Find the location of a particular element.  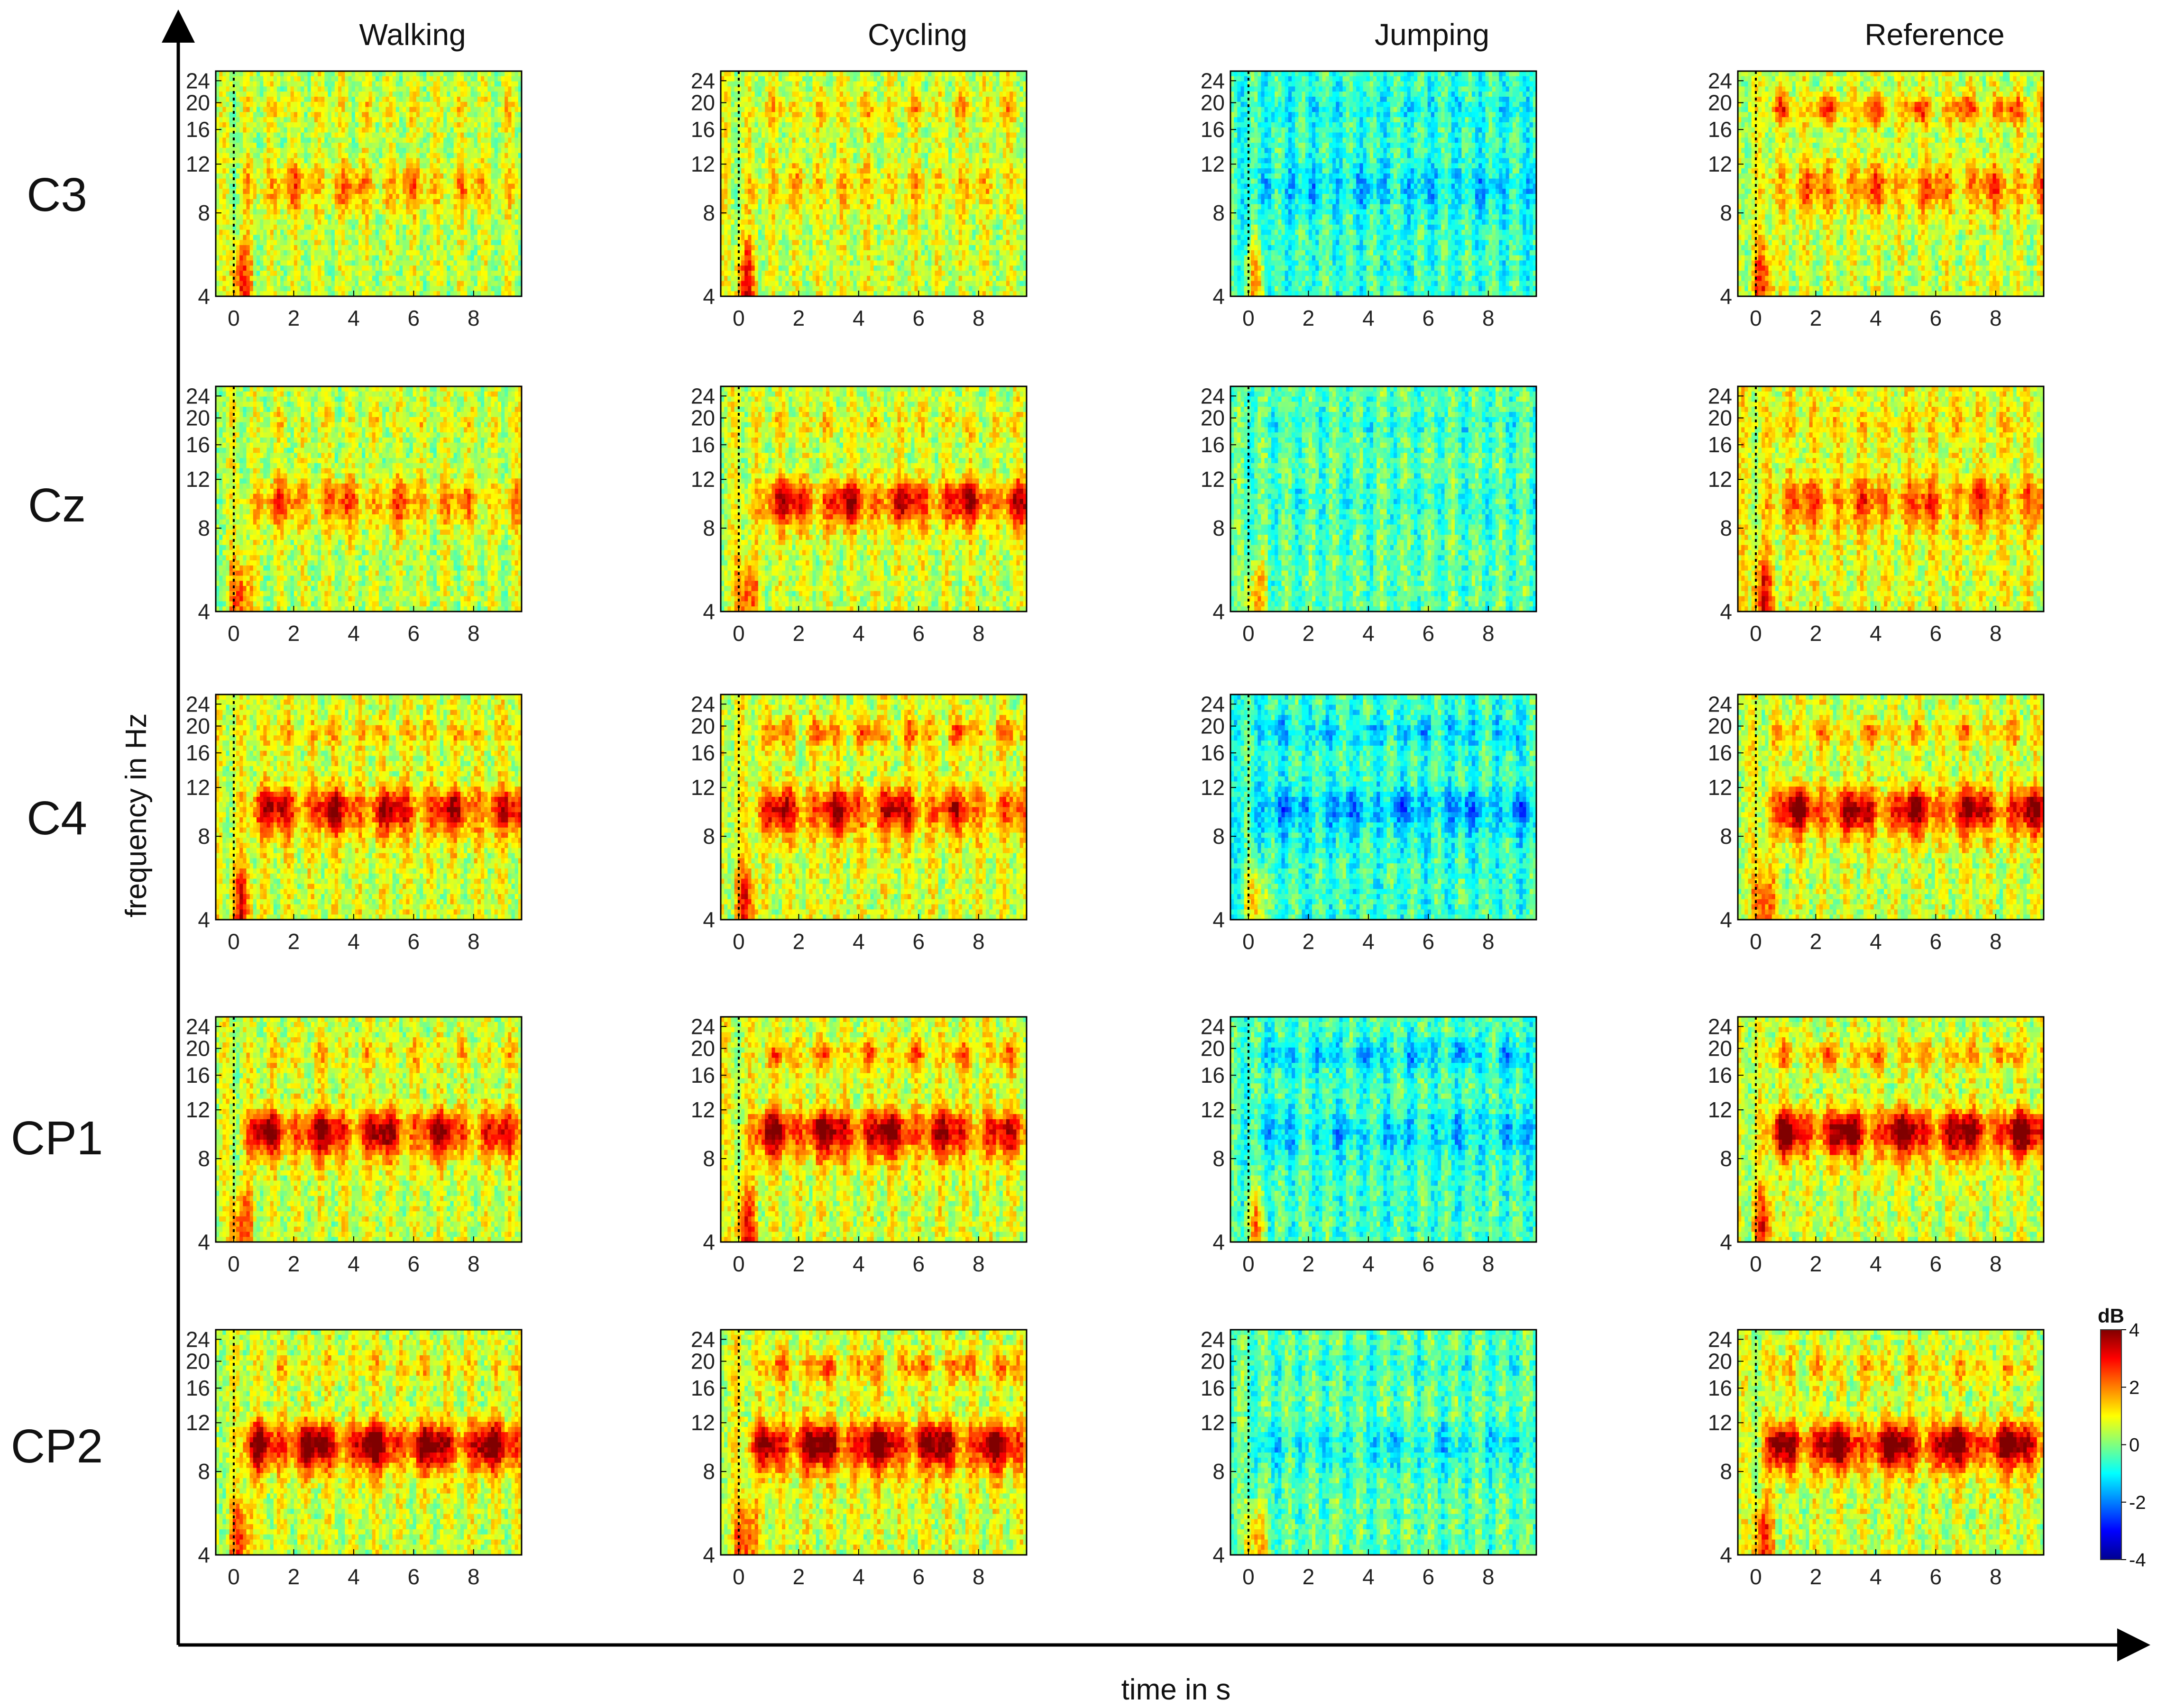

colorbar-tick-label: -4 is located at coordinates (2137, 1560).